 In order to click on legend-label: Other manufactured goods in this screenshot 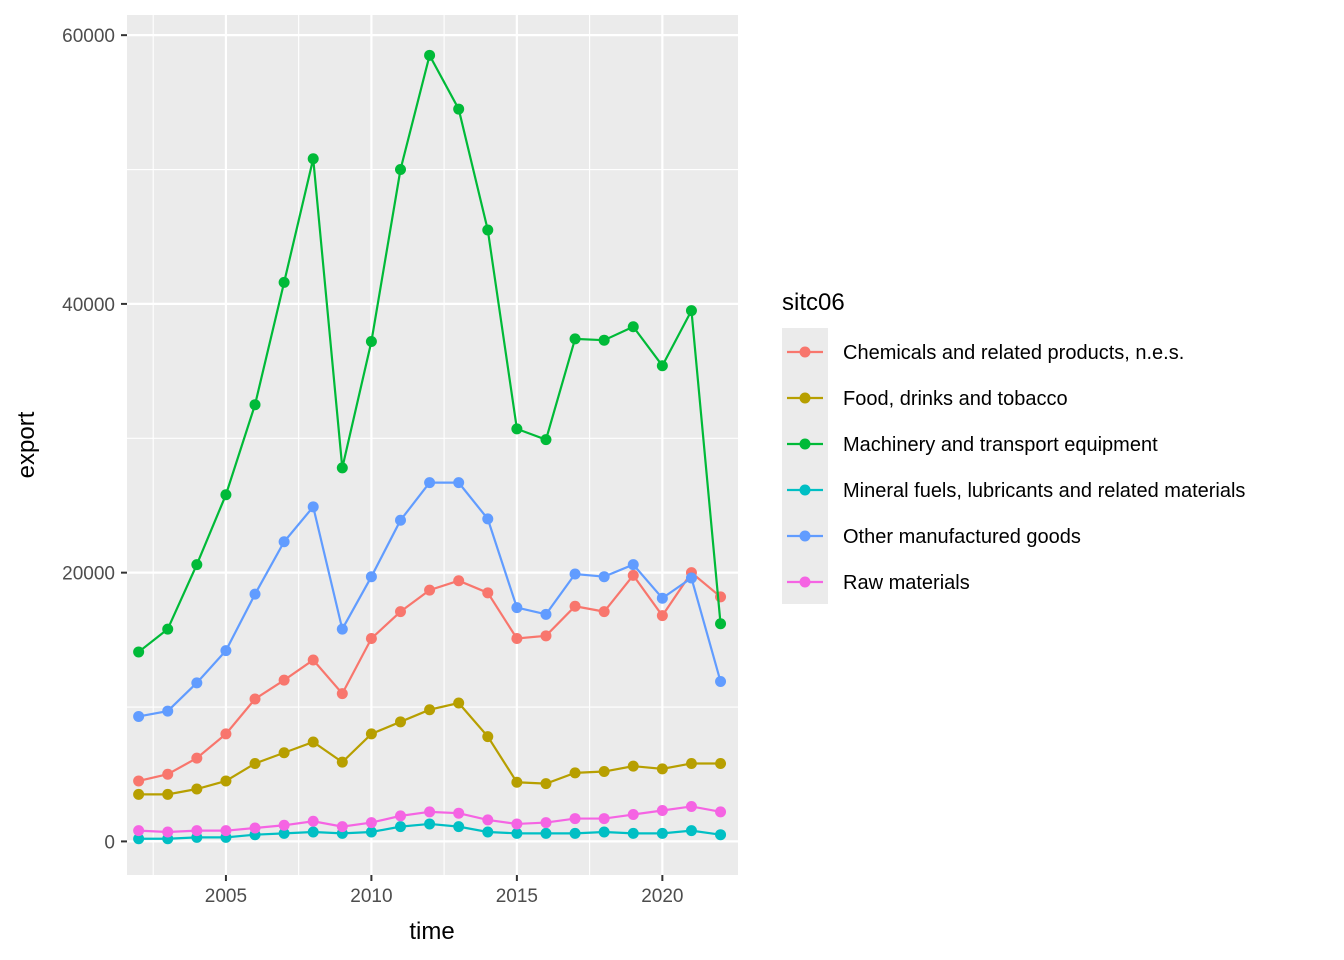, I will do `click(962, 537)`.